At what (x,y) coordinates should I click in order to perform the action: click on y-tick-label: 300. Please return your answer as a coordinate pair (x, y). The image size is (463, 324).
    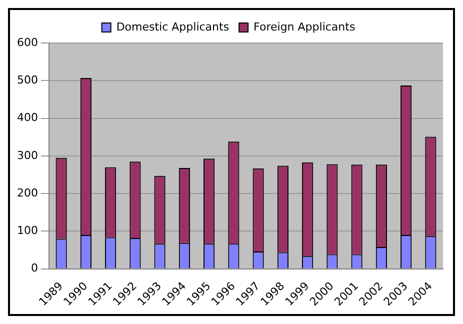
    Looking at the image, I should click on (27, 155).